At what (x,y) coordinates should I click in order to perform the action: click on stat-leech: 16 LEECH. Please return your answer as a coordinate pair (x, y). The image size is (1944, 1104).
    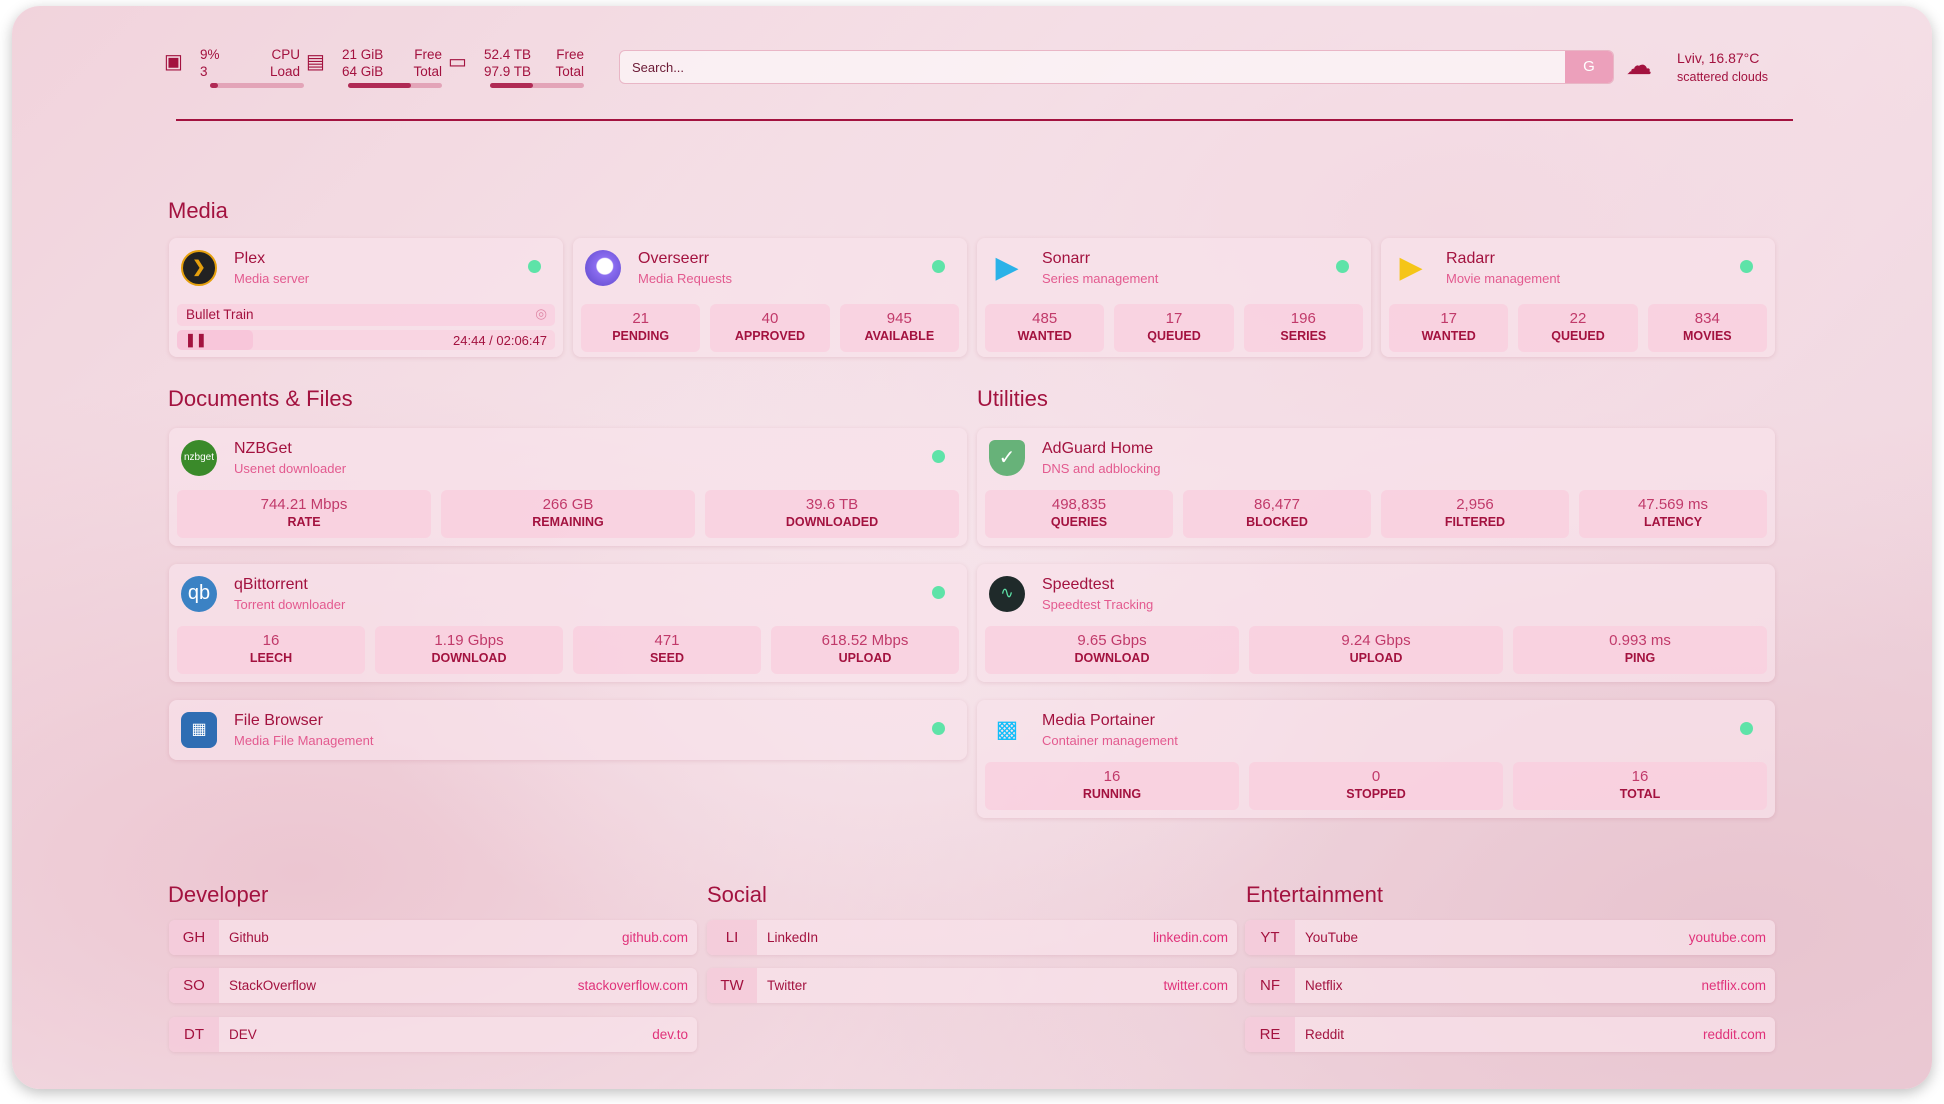
    Looking at the image, I should click on (271, 650).